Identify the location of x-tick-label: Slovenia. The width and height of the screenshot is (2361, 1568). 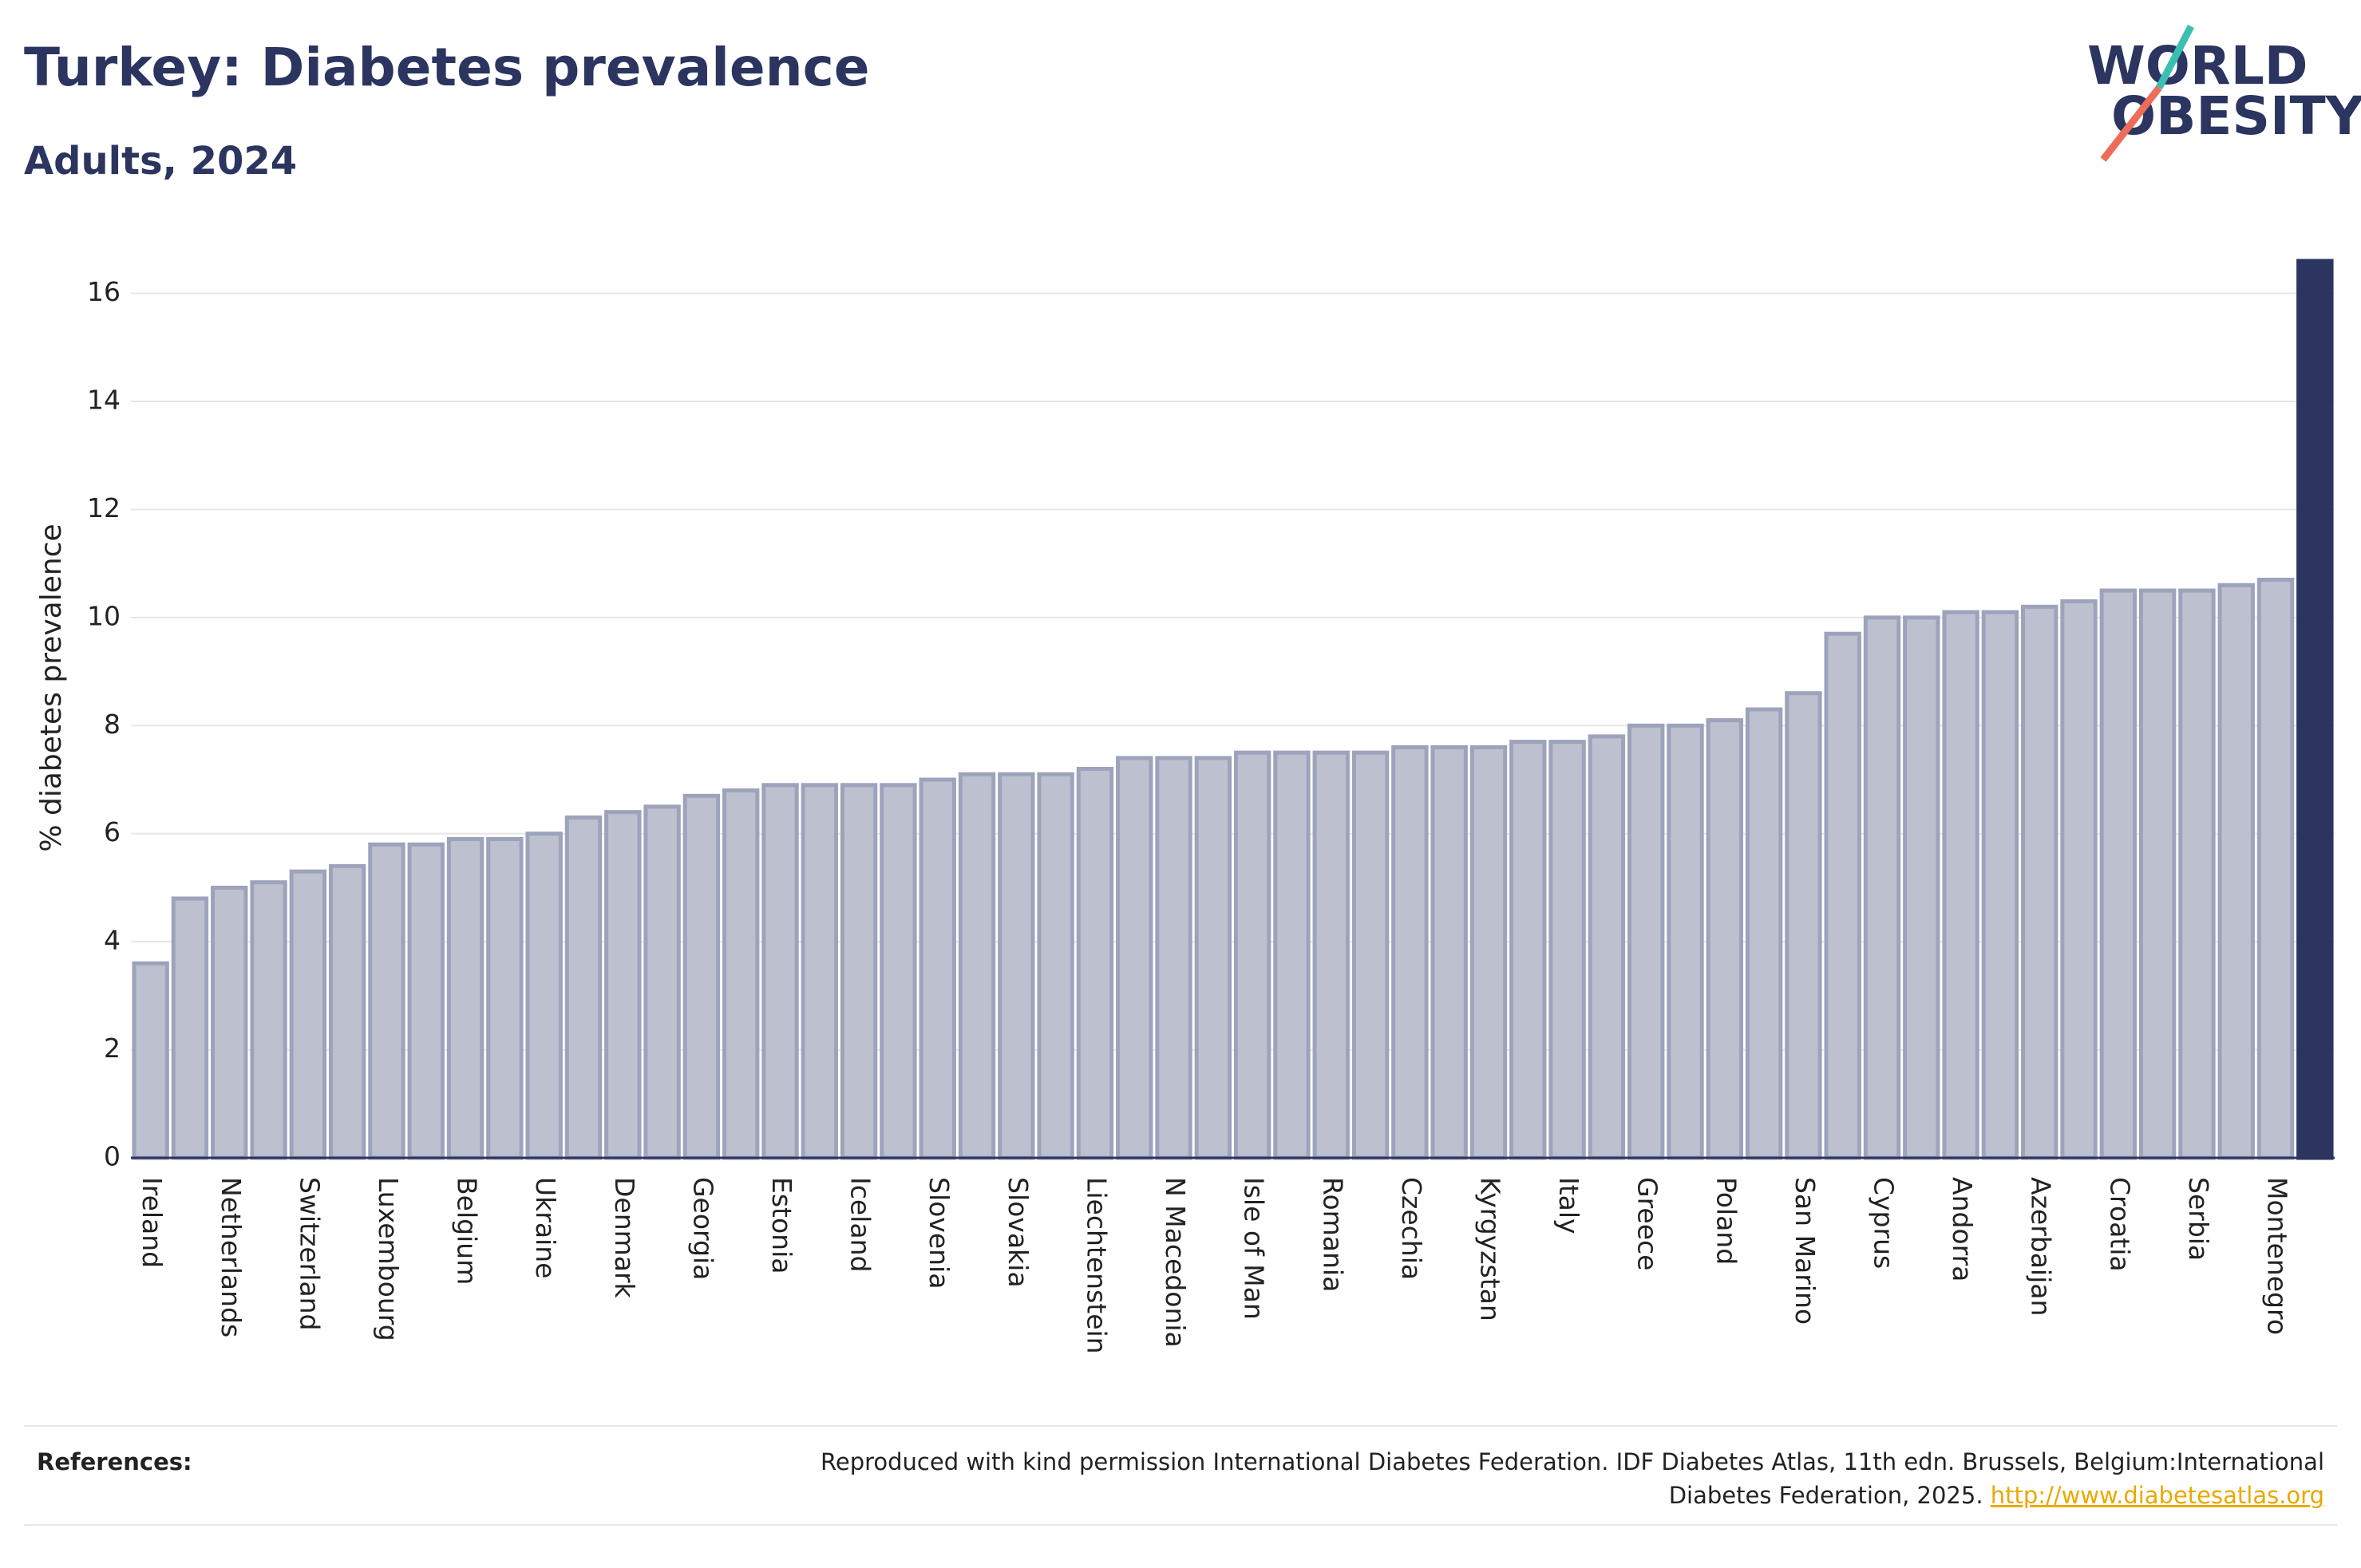
(939, 1233).